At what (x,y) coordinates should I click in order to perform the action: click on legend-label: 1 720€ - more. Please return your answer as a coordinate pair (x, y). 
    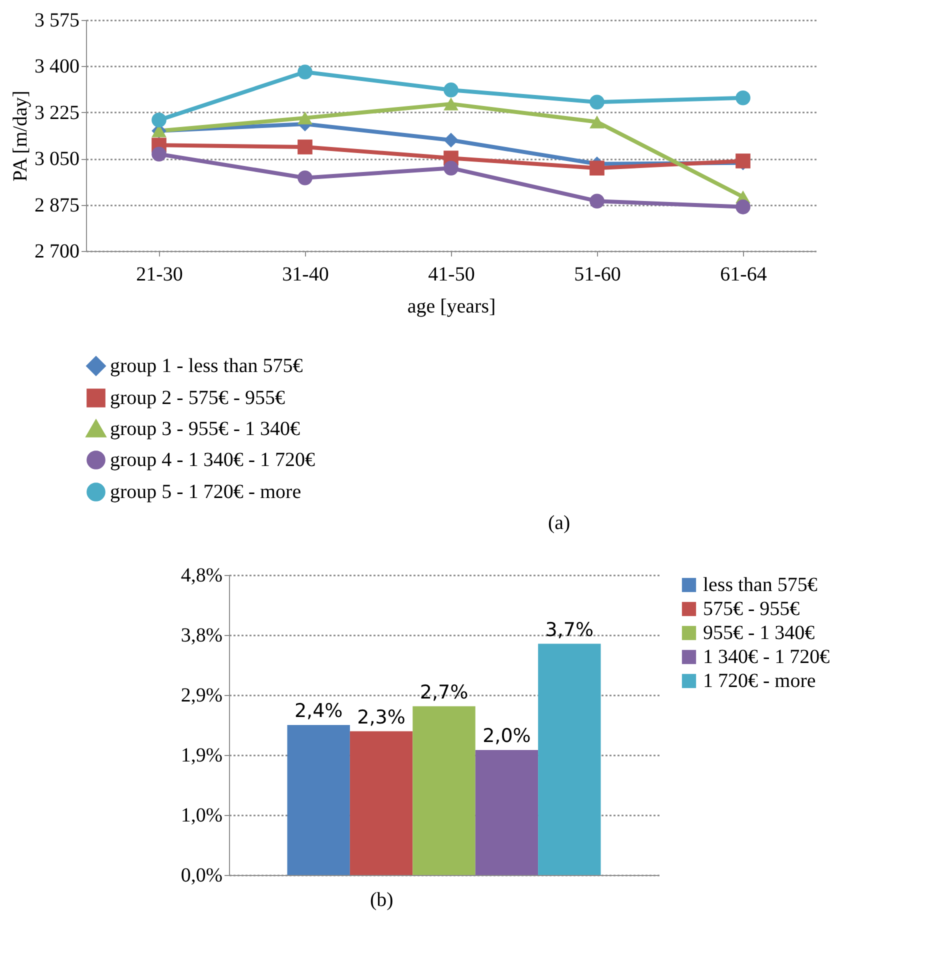
    Looking at the image, I should click on (759, 681).